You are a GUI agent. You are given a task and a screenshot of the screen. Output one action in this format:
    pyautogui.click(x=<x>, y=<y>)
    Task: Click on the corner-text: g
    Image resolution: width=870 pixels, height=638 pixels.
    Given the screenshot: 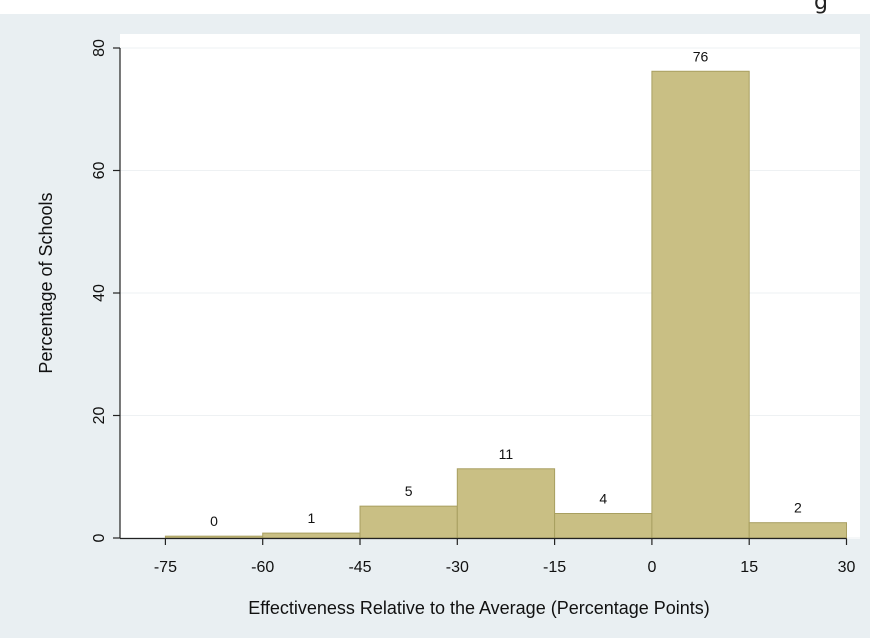 What is the action you would take?
    pyautogui.click(x=821, y=7)
    